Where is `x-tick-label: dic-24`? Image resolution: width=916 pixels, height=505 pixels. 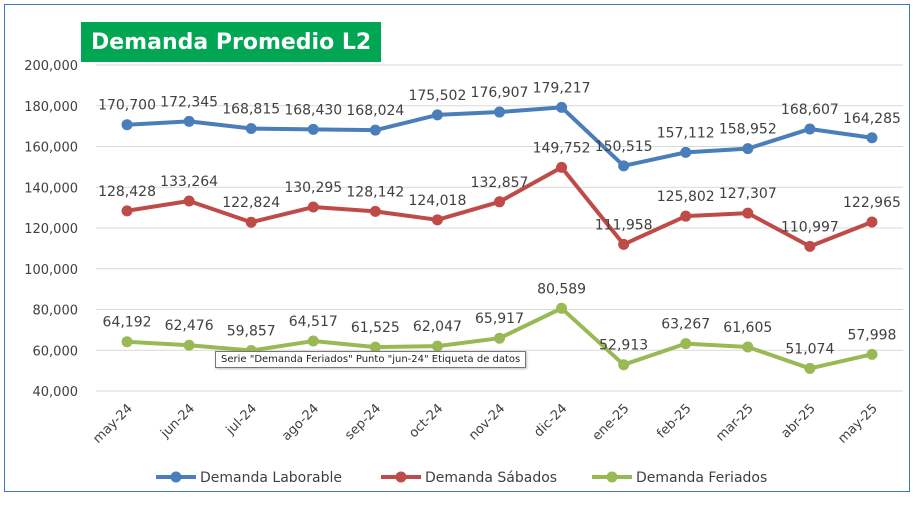
x-tick-label: dic-24 is located at coordinates (550, 420).